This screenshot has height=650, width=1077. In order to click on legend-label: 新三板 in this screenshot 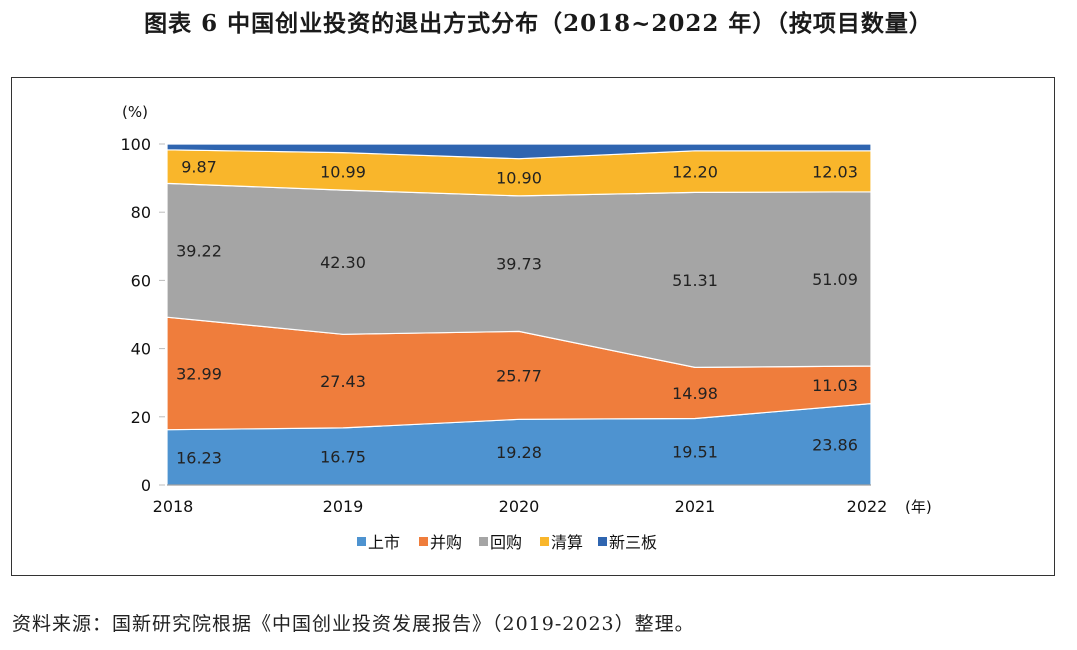, I will do `click(633, 542)`.